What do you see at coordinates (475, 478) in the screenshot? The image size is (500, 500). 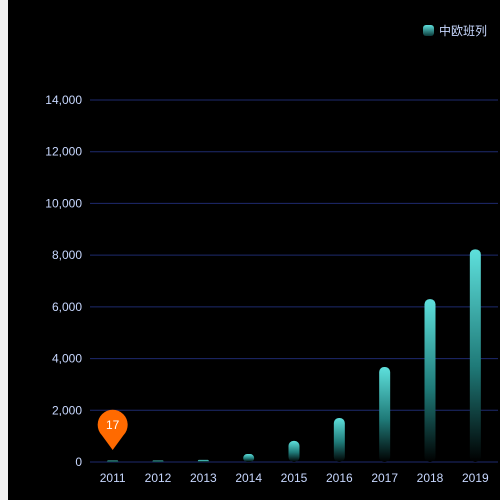 I see `x-tick-label: 2019` at bounding box center [475, 478].